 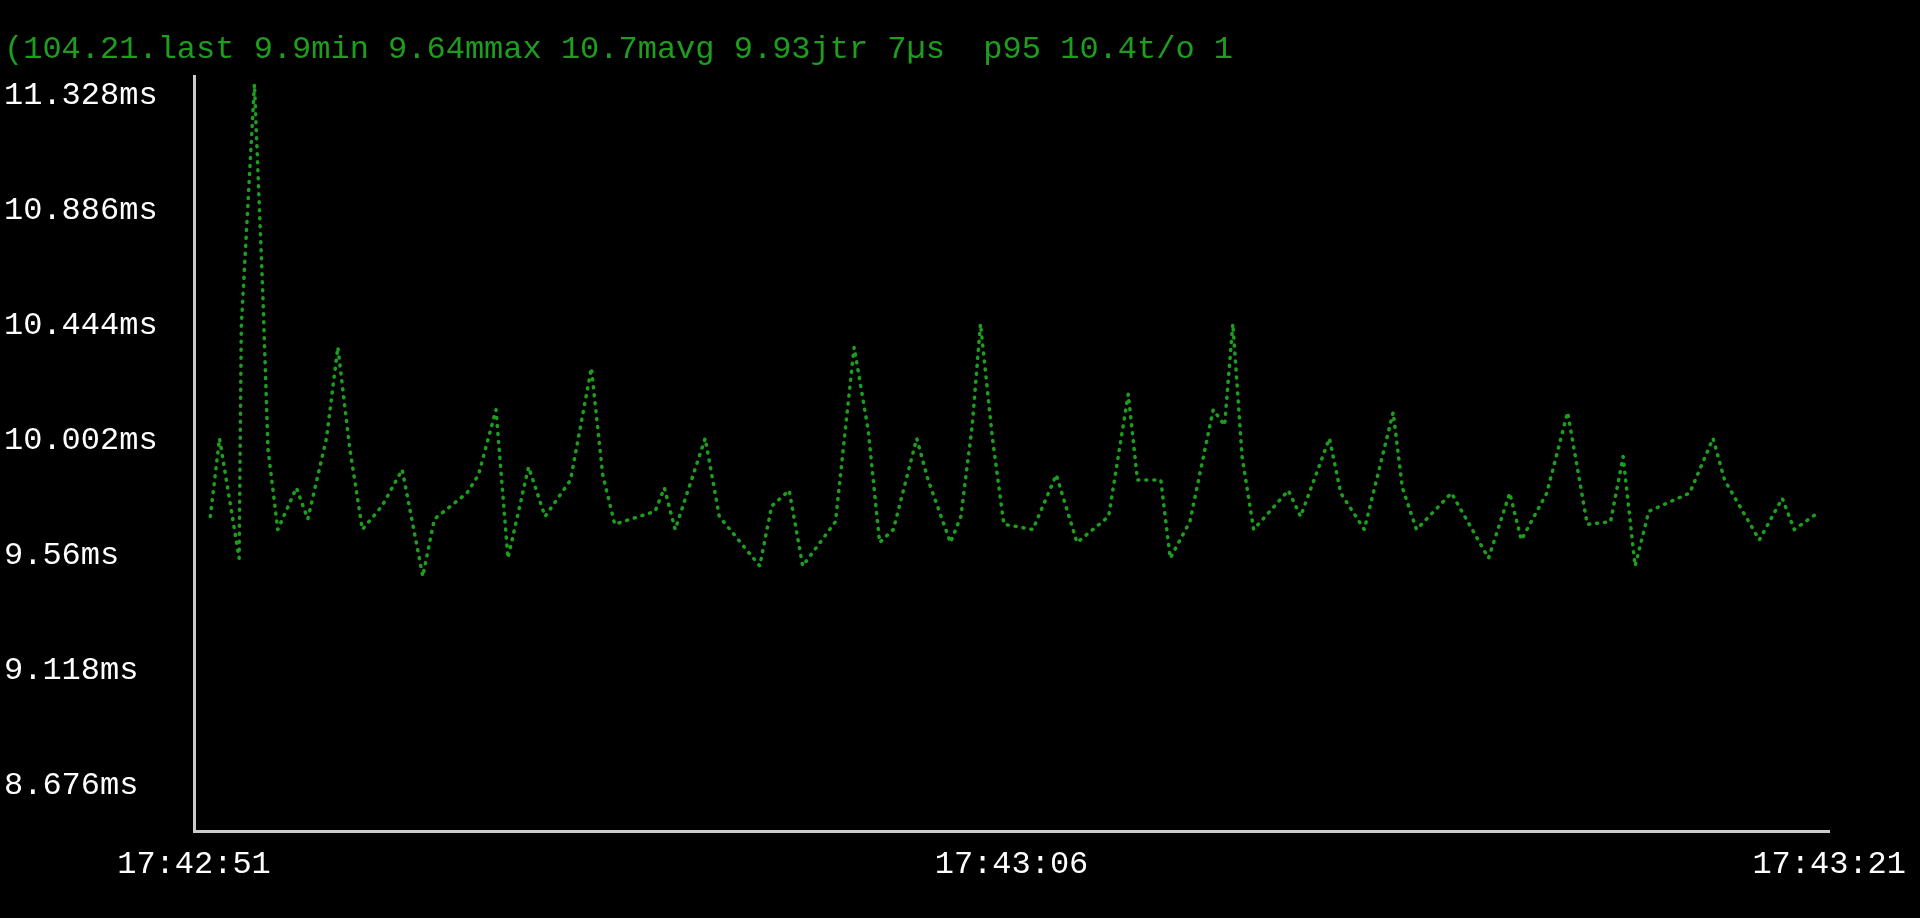 What do you see at coordinates (81, 440) in the screenshot?
I see `y-tick-label: 10.002ms` at bounding box center [81, 440].